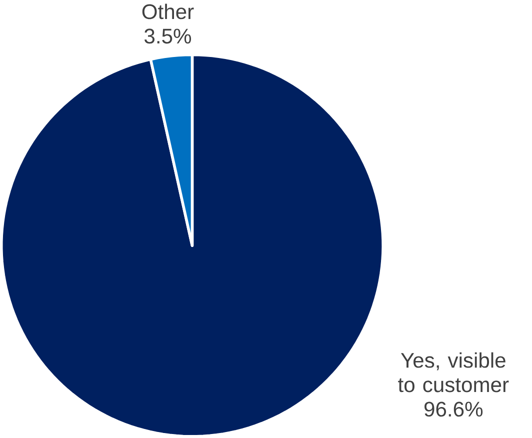 This screenshot has width=532, height=438. Describe the element at coordinates (168, 36) in the screenshot. I see `data-label: 3.5%` at that location.